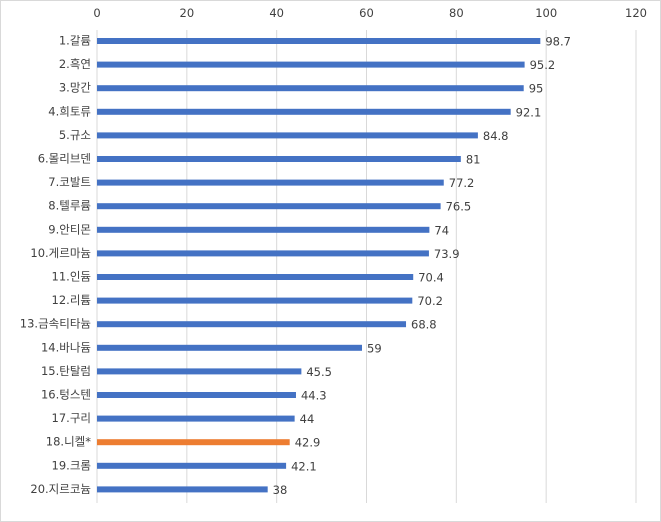 This screenshot has width=661, height=522. I want to click on category-label: 5.규소, so click(75, 135).